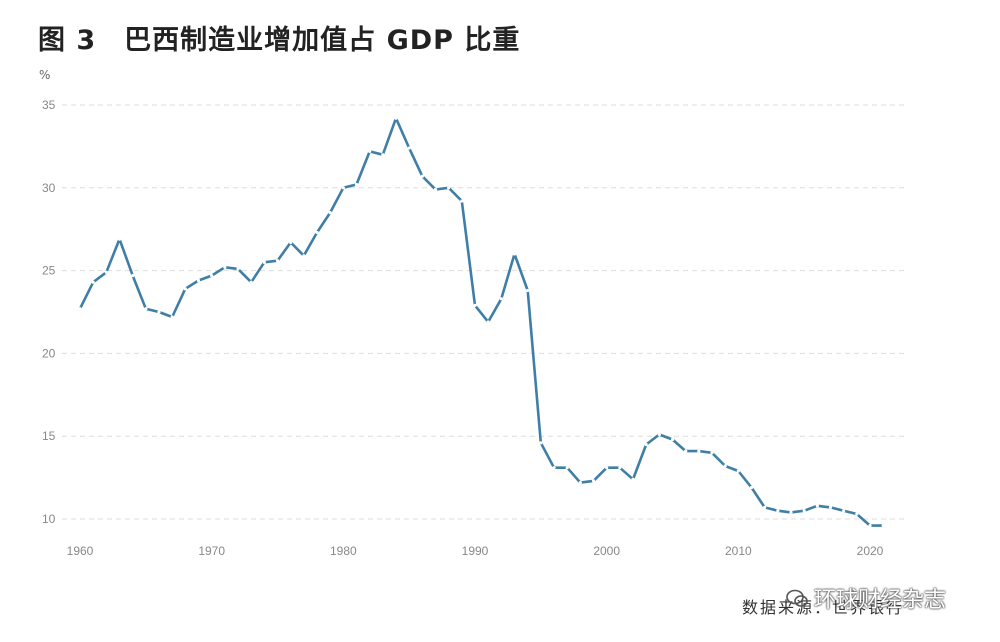  I want to click on x-axis-ticks: 1960 1970 1980 1990 2000 2010 2020, so click(475, 551).